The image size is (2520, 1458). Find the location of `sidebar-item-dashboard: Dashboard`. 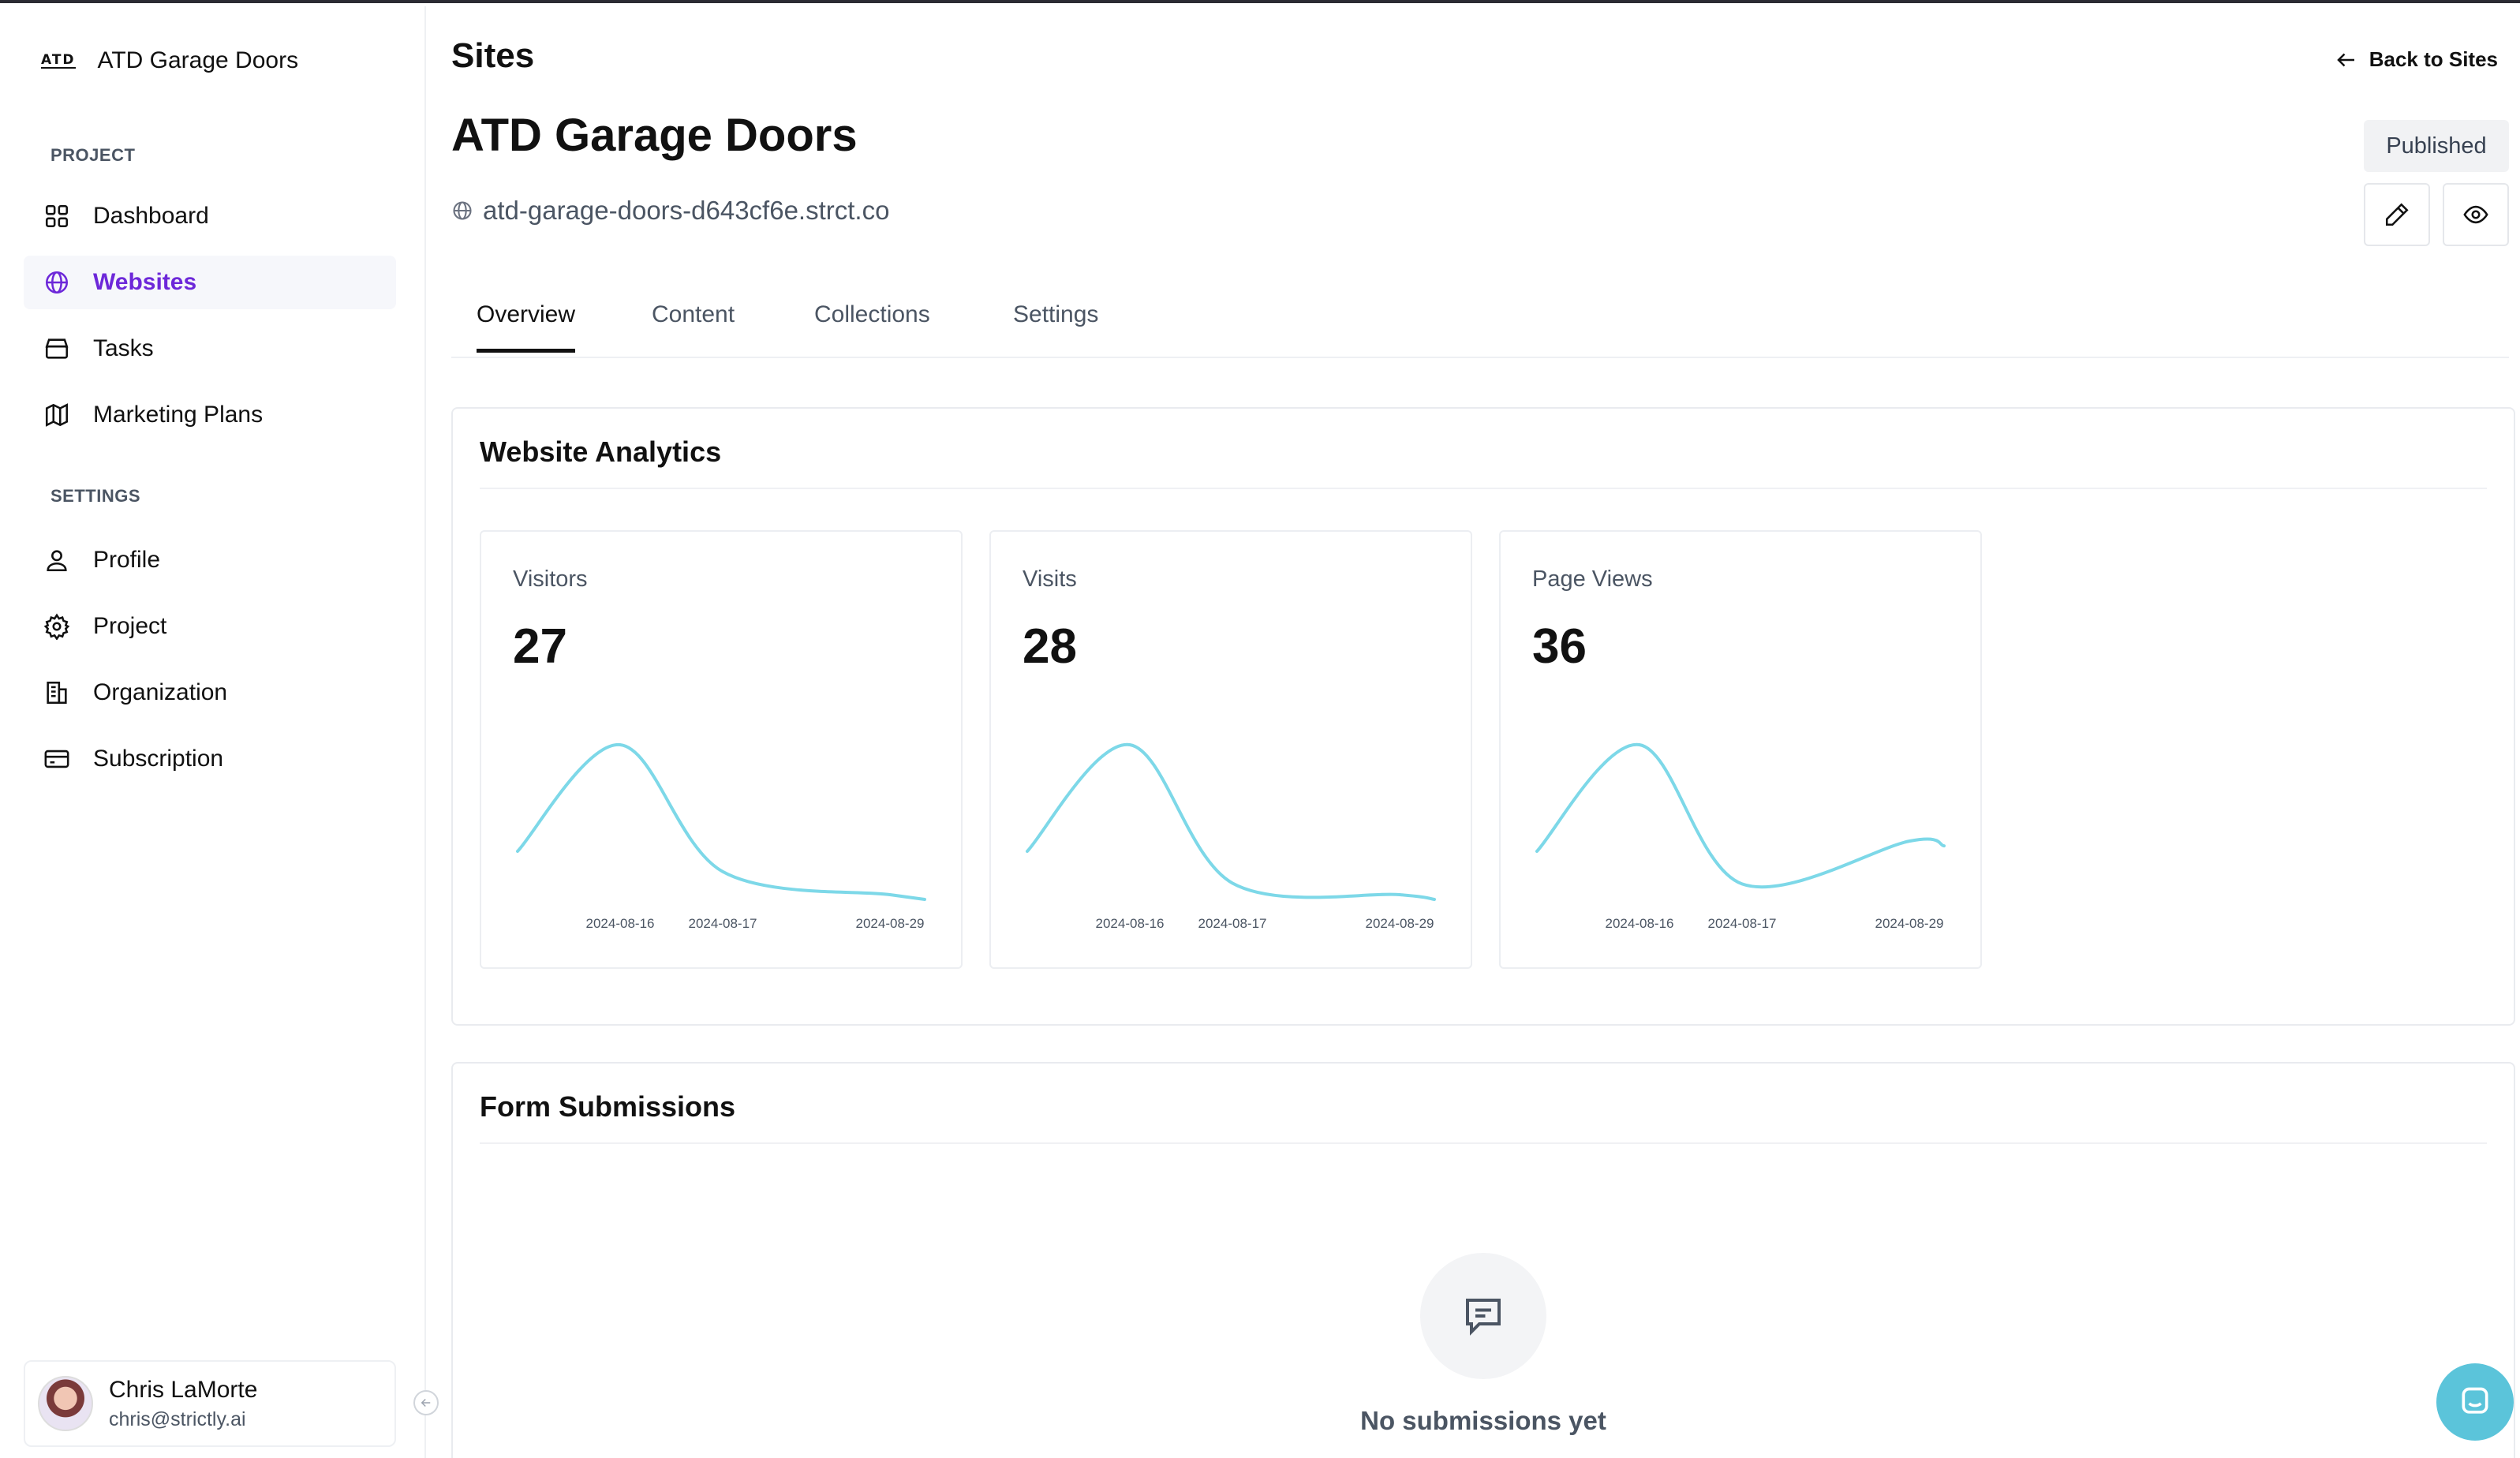

sidebar-item-dashboard: Dashboard is located at coordinates (210, 216).